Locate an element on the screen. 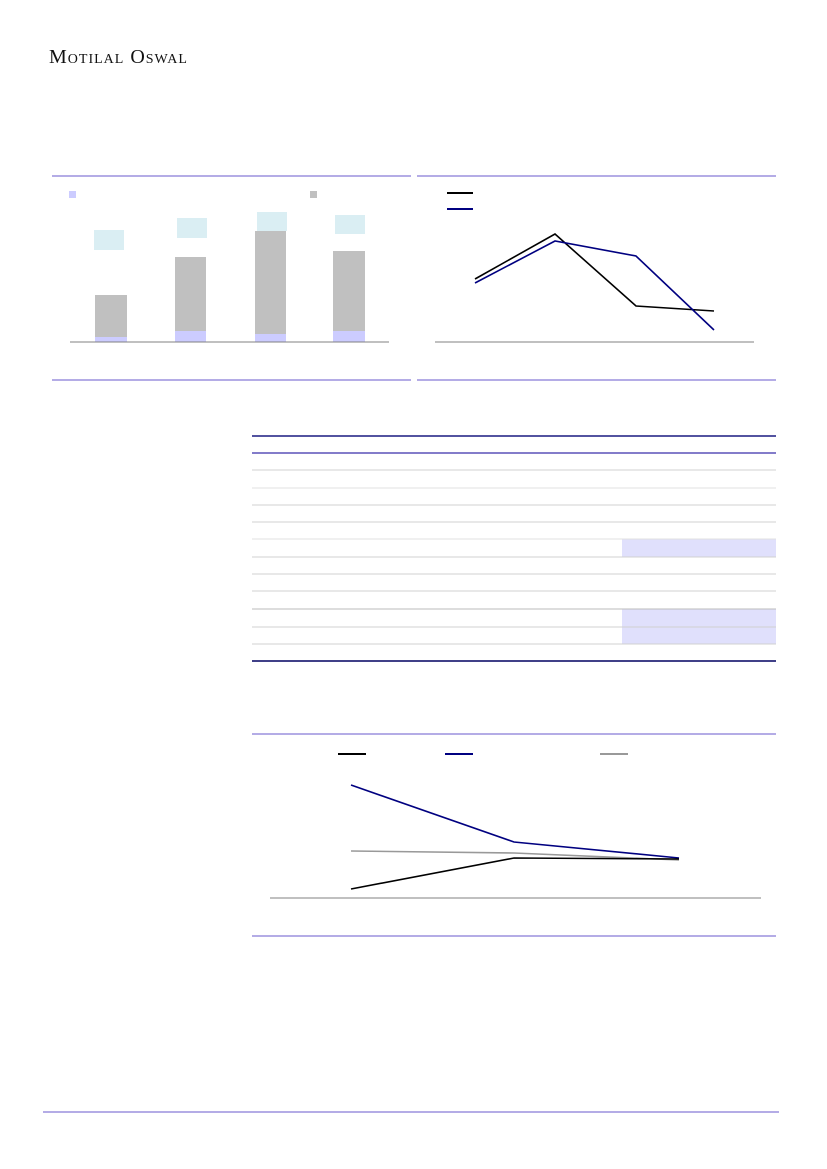  bottom-series-navy is located at coordinates (515, 821).